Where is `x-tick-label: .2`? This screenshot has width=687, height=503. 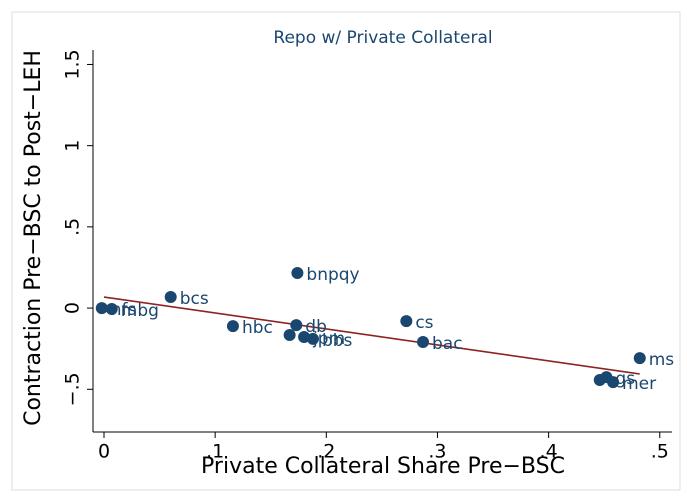 x-tick-label: .2 is located at coordinates (326, 452).